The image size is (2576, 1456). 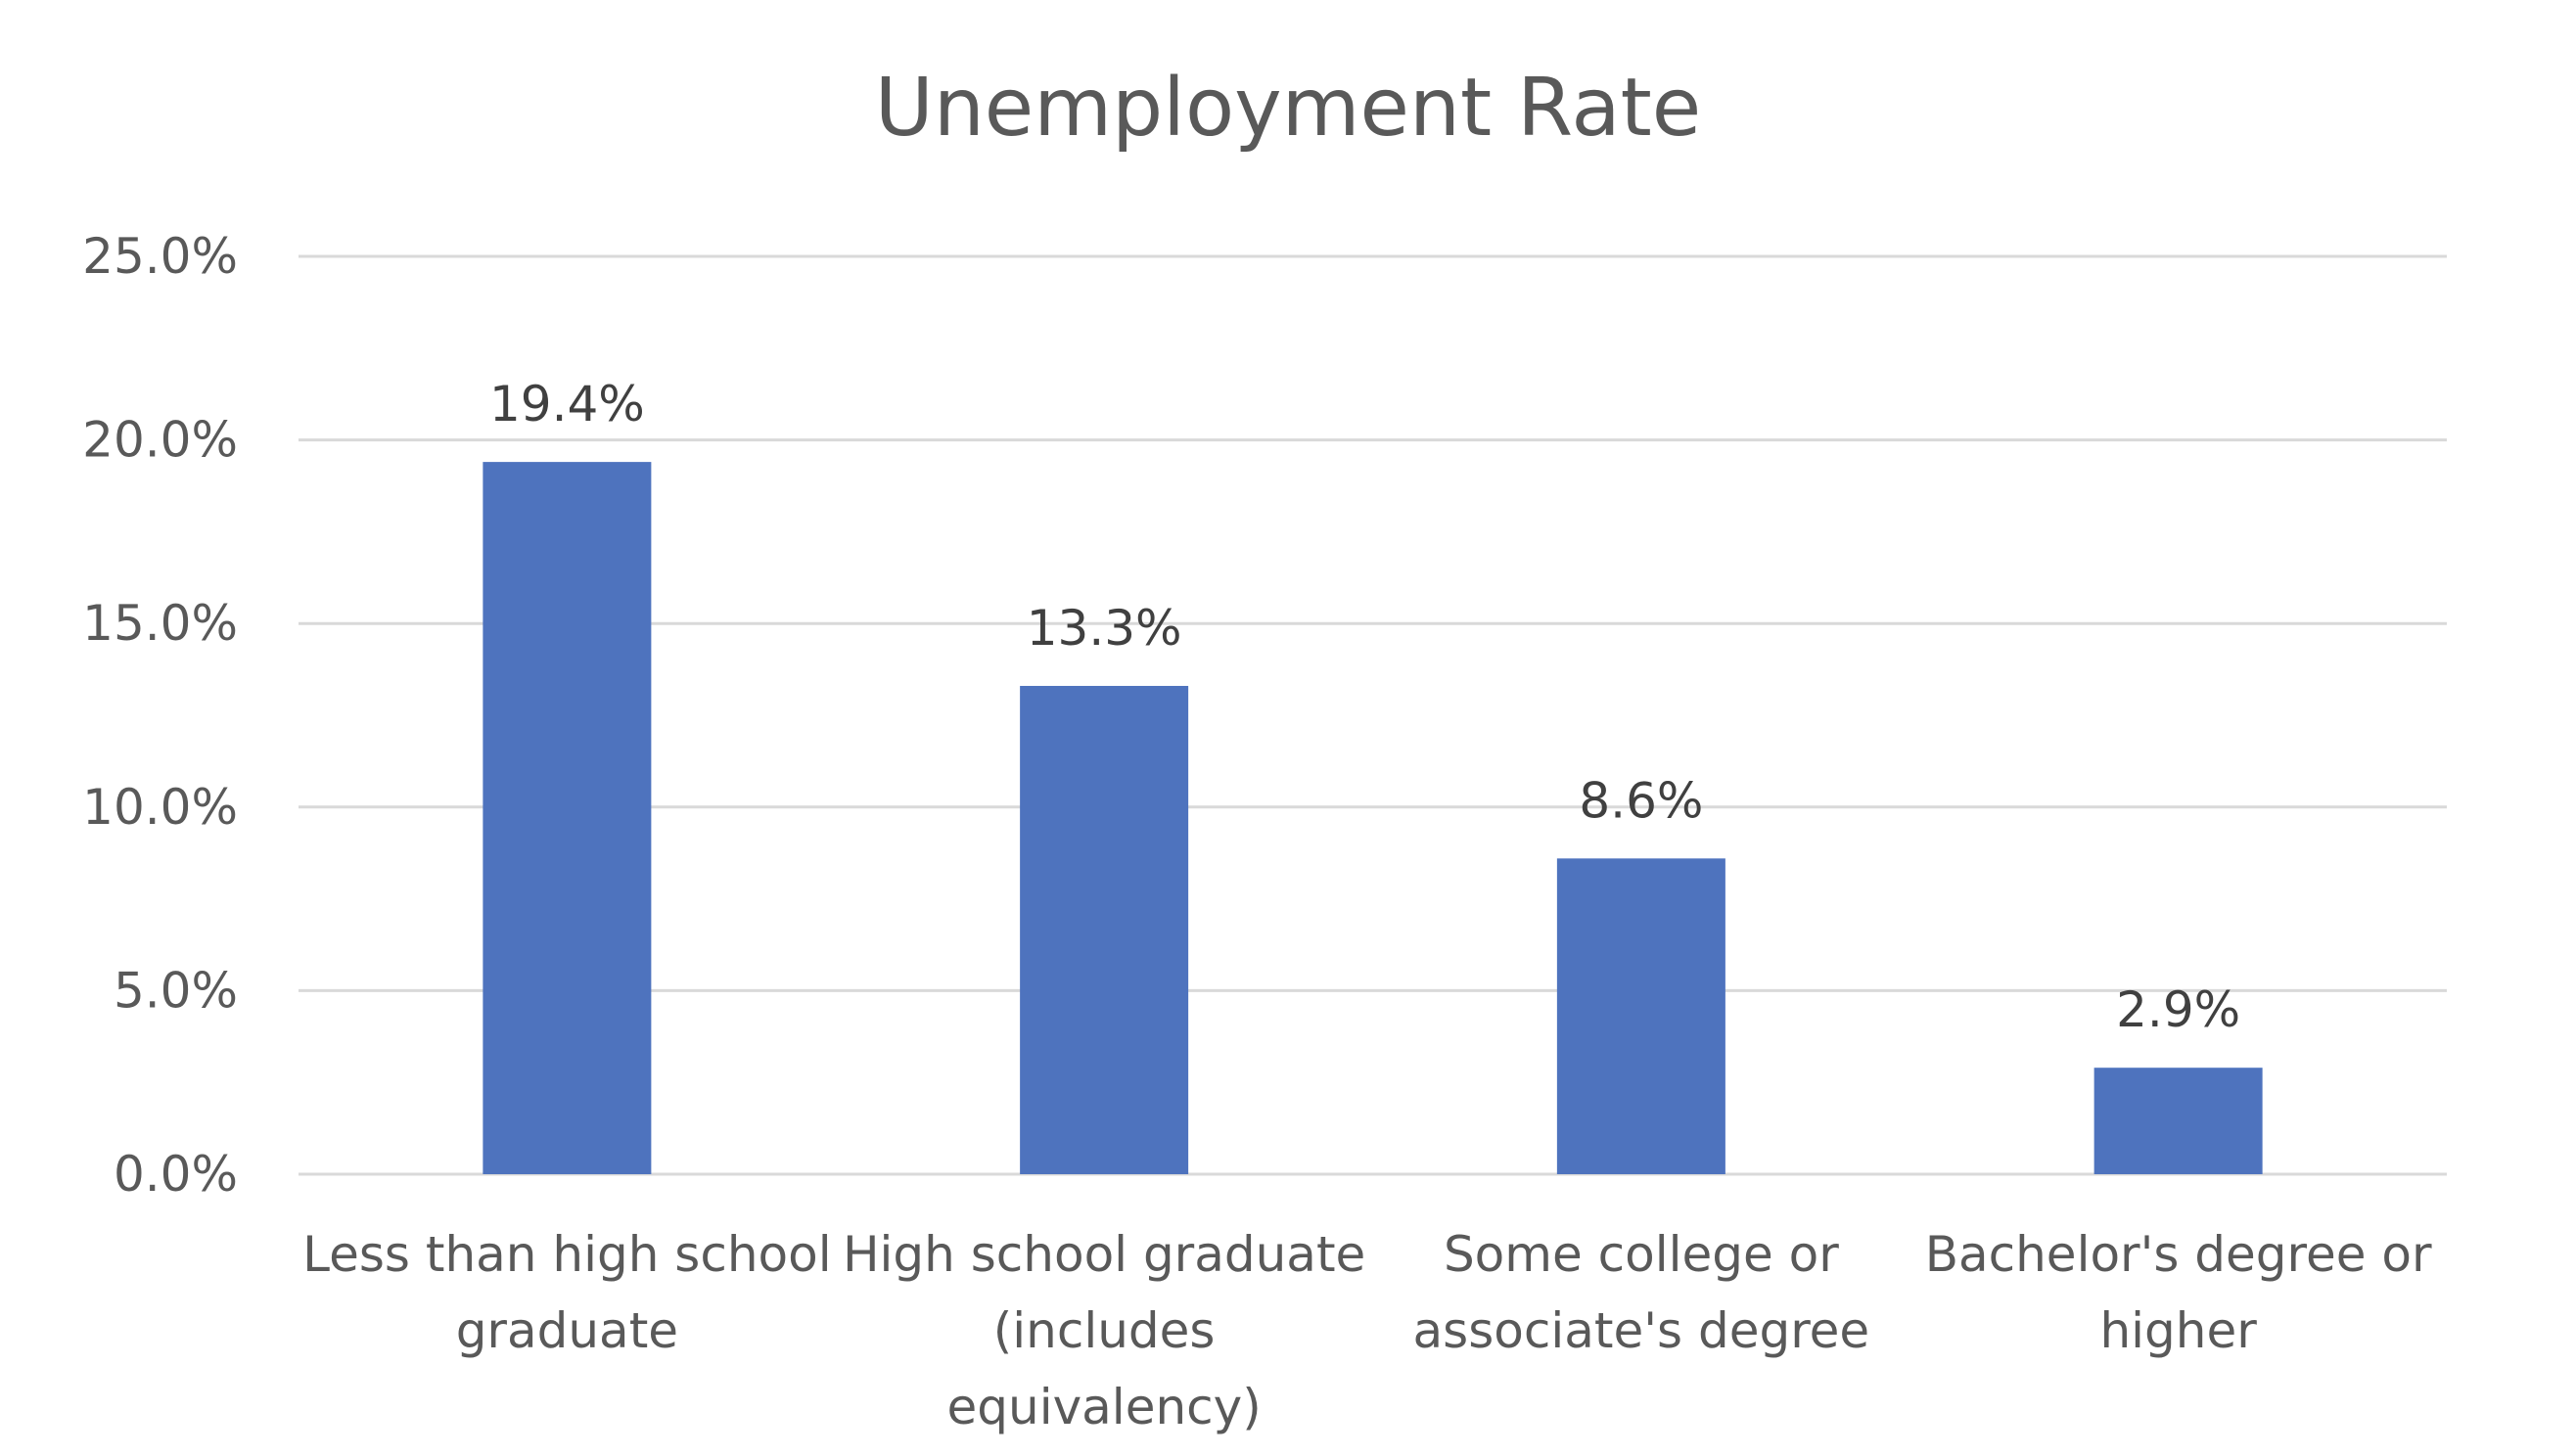 What do you see at coordinates (176, 1174) in the screenshot?
I see `y-tick-label: 0.0%` at bounding box center [176, 1174].